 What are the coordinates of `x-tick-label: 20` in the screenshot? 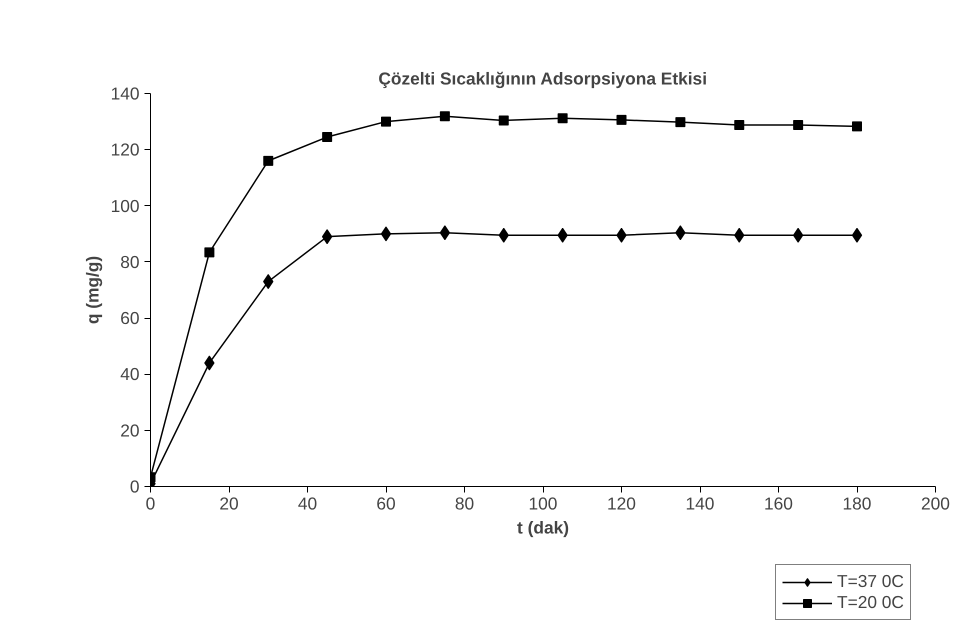 It's located at (229, 504).